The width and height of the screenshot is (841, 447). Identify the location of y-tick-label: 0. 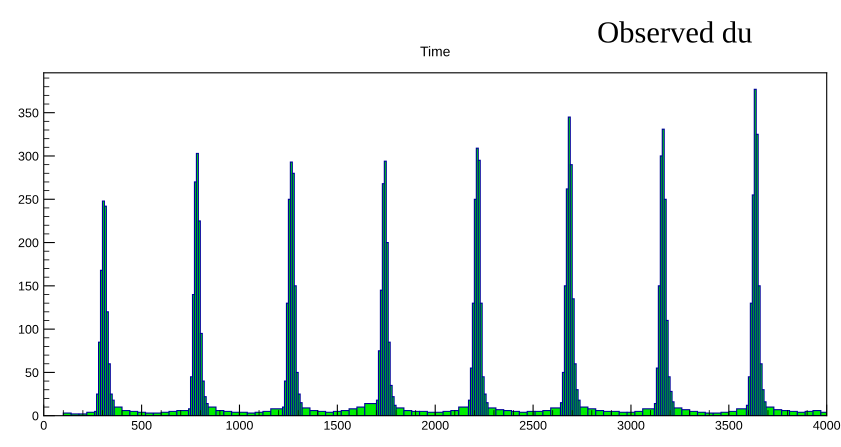
(35, 416).